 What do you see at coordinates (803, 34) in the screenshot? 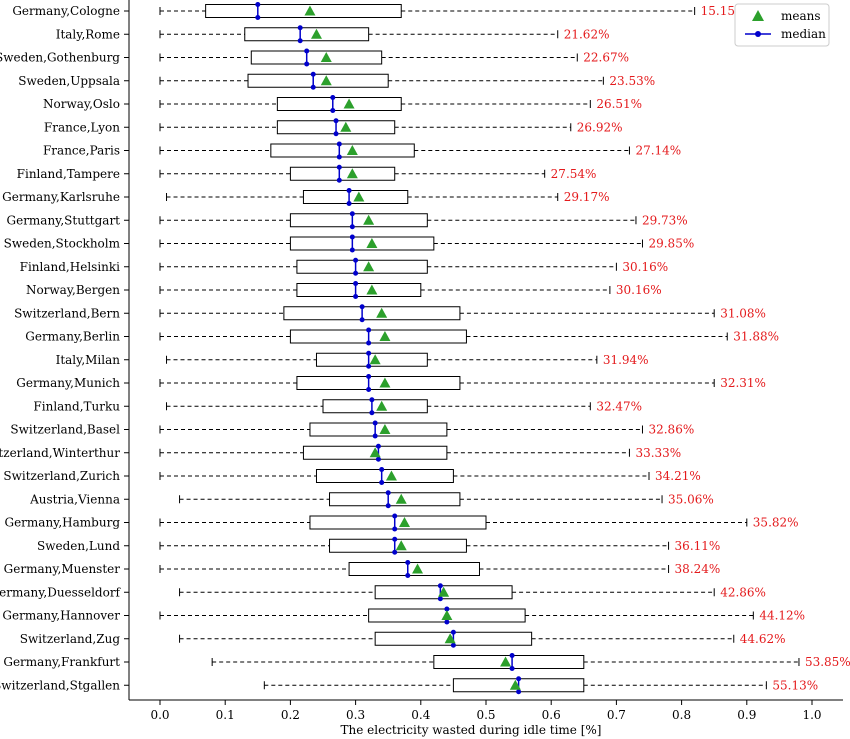
I see `legend-median-label: median` at bounding box center [803, 34].